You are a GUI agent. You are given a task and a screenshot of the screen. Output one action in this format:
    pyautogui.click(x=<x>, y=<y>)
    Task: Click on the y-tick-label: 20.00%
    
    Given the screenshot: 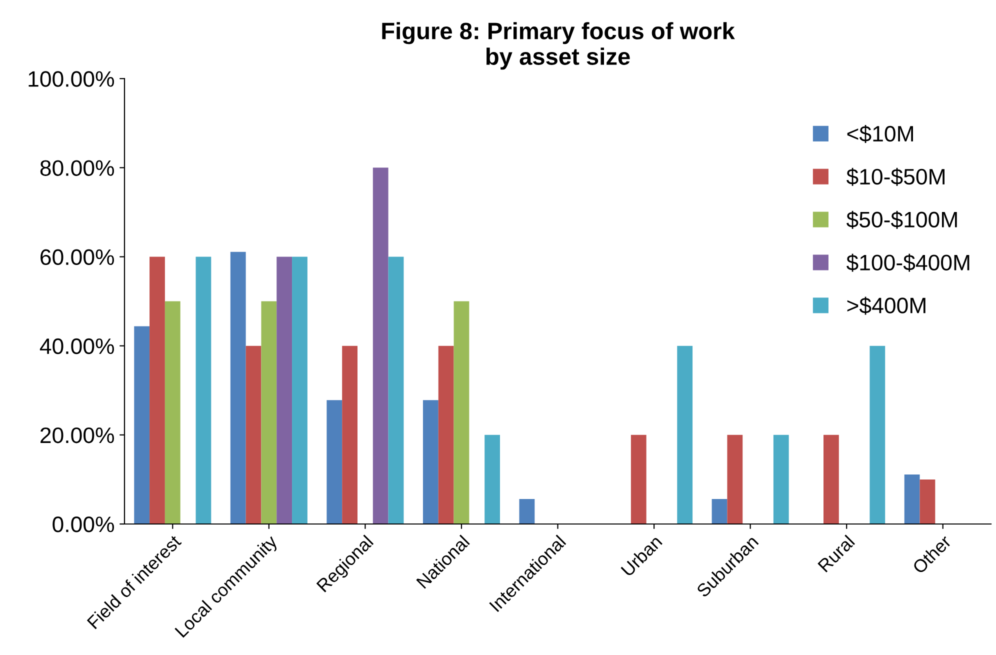 What is the action you would take?
    pyautogui.click(x=77, y=435)
    